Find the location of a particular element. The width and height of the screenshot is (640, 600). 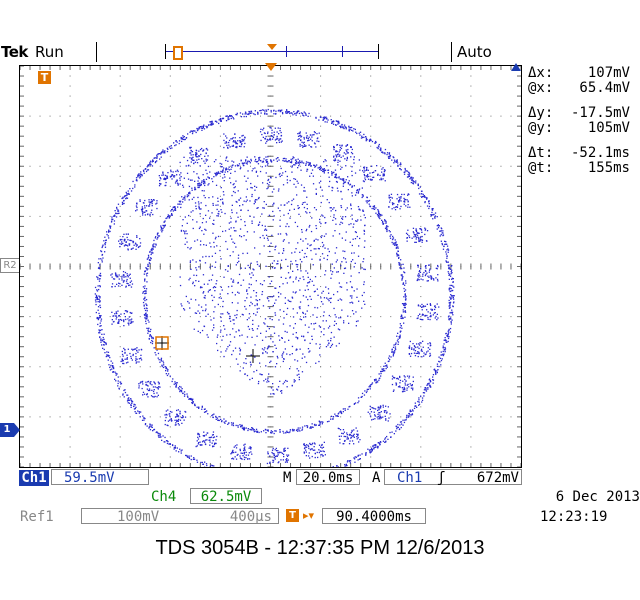

record-trigger-icon is located at coordinates (272, 47).